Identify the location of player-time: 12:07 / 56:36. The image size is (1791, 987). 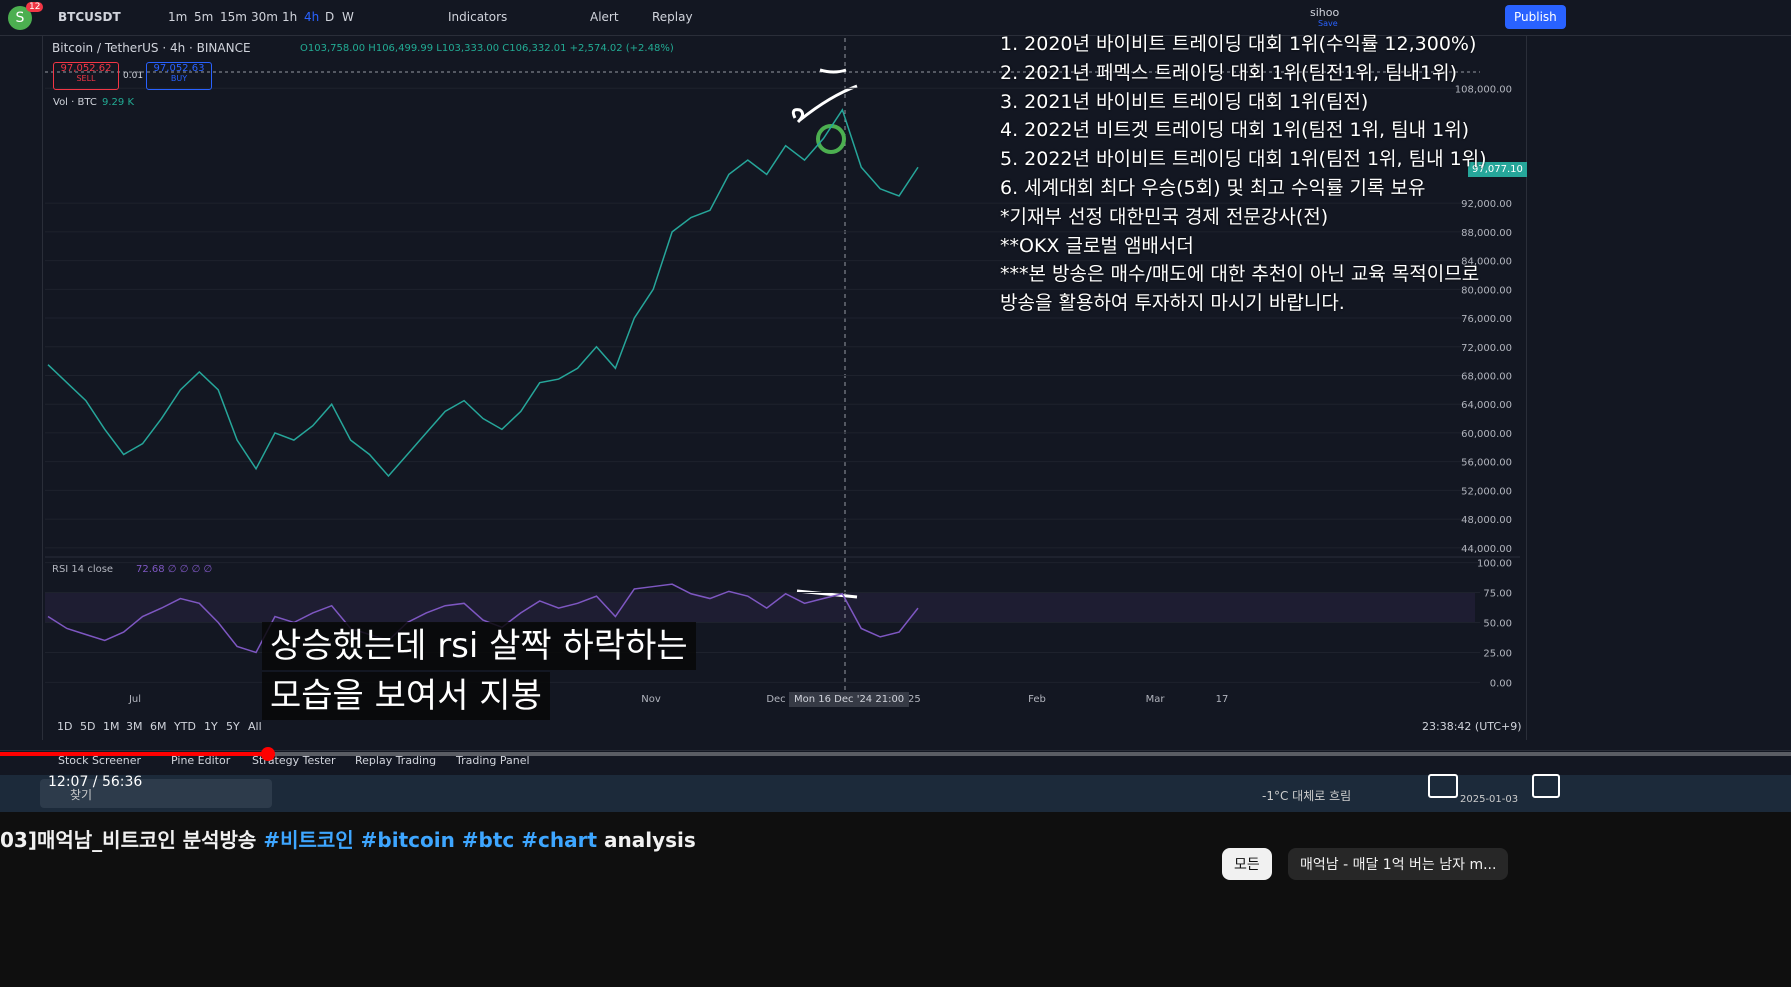
(95, 782).